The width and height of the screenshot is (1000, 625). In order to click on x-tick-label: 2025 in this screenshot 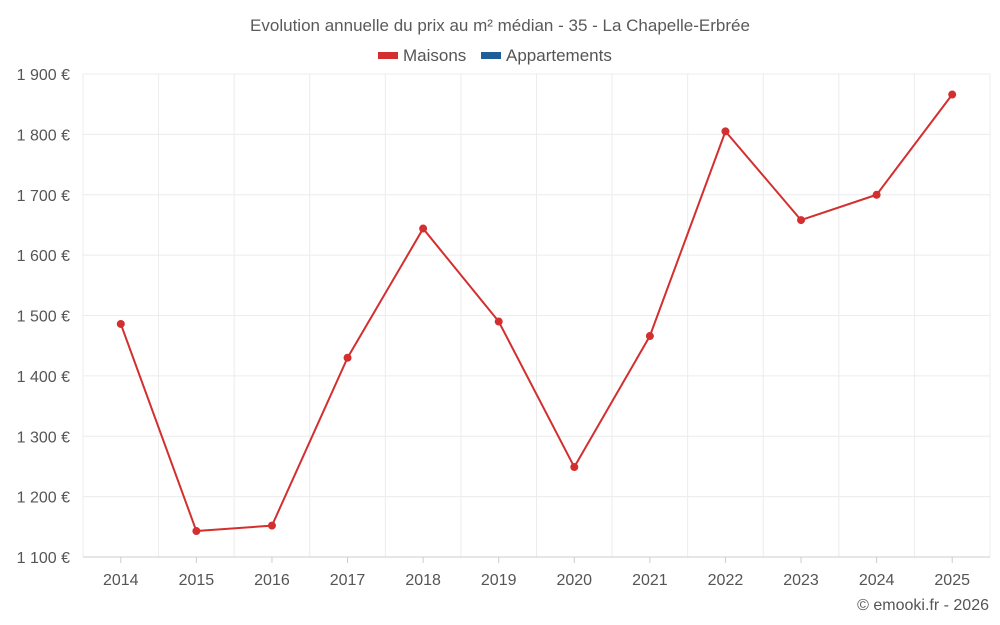, I will do `click(952, 580)`.